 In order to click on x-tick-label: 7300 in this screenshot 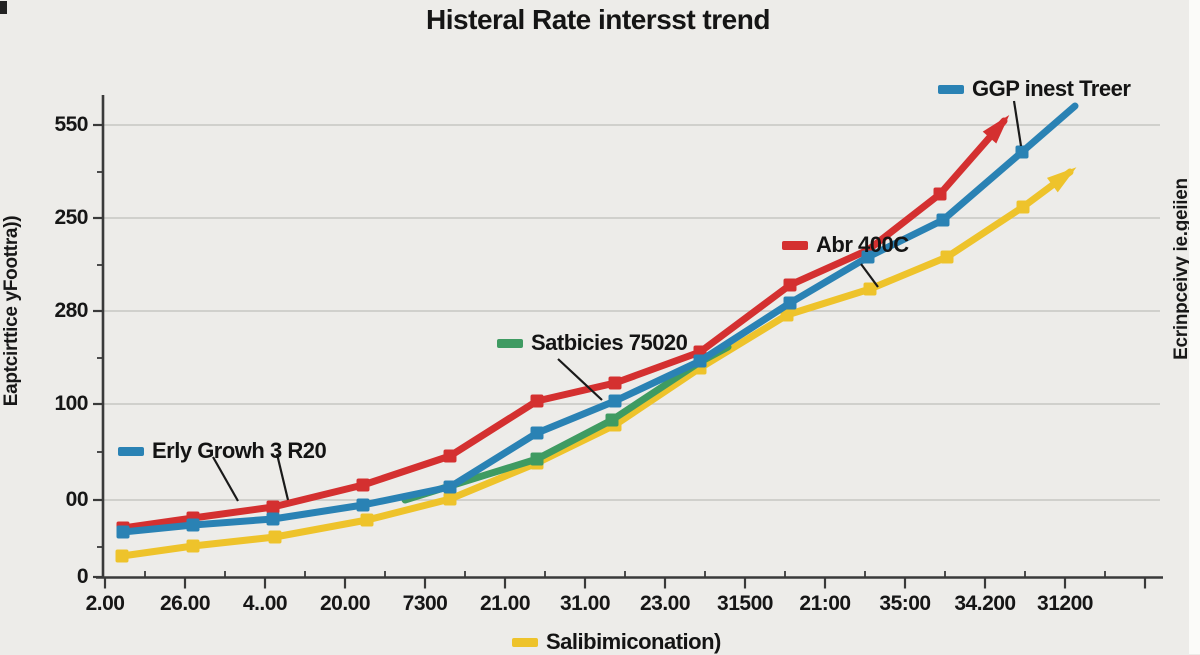, I will do `click(425, 603)`.